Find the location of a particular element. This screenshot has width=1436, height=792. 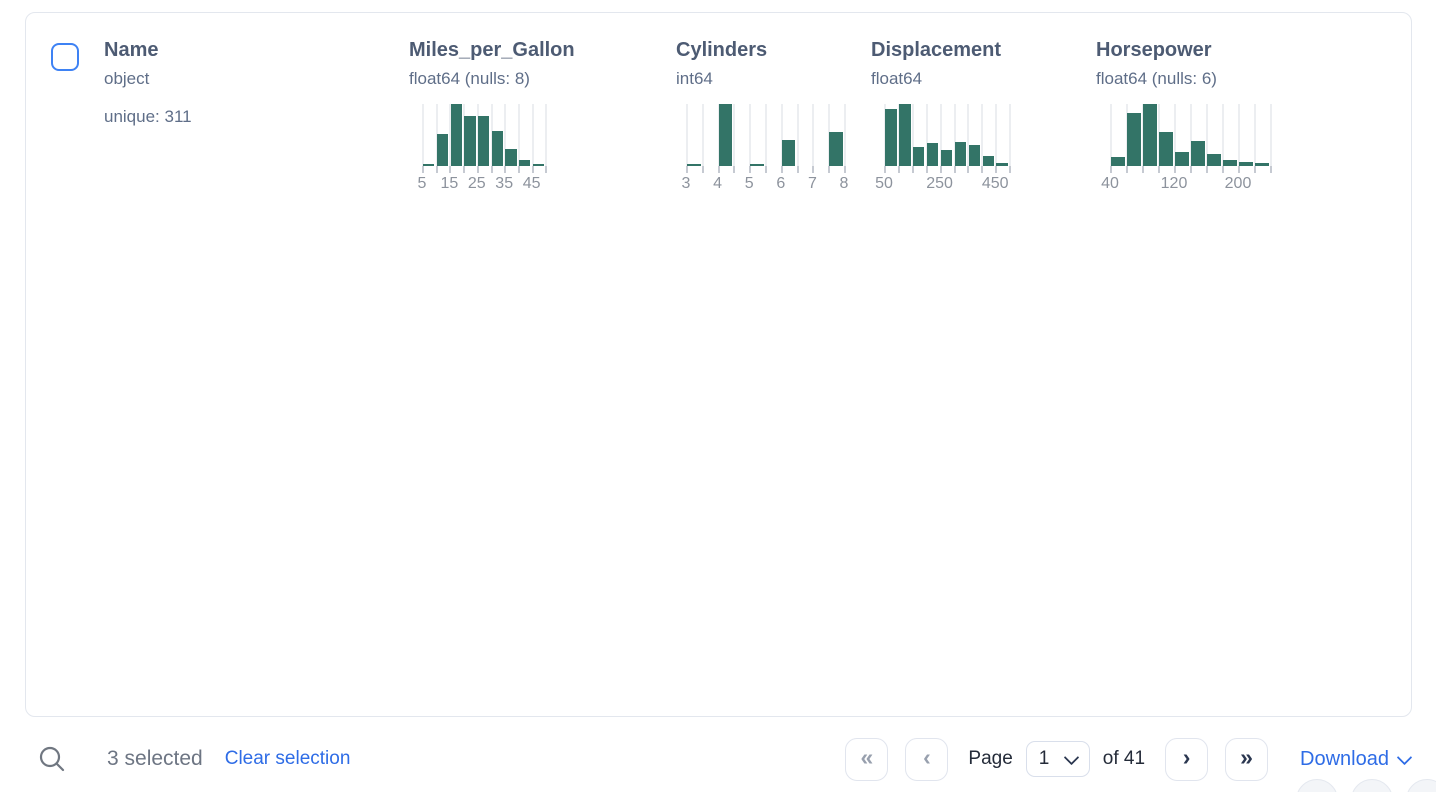

column-histogram: 3 4 5 6 7 8 is located at coordinates (773, 149).